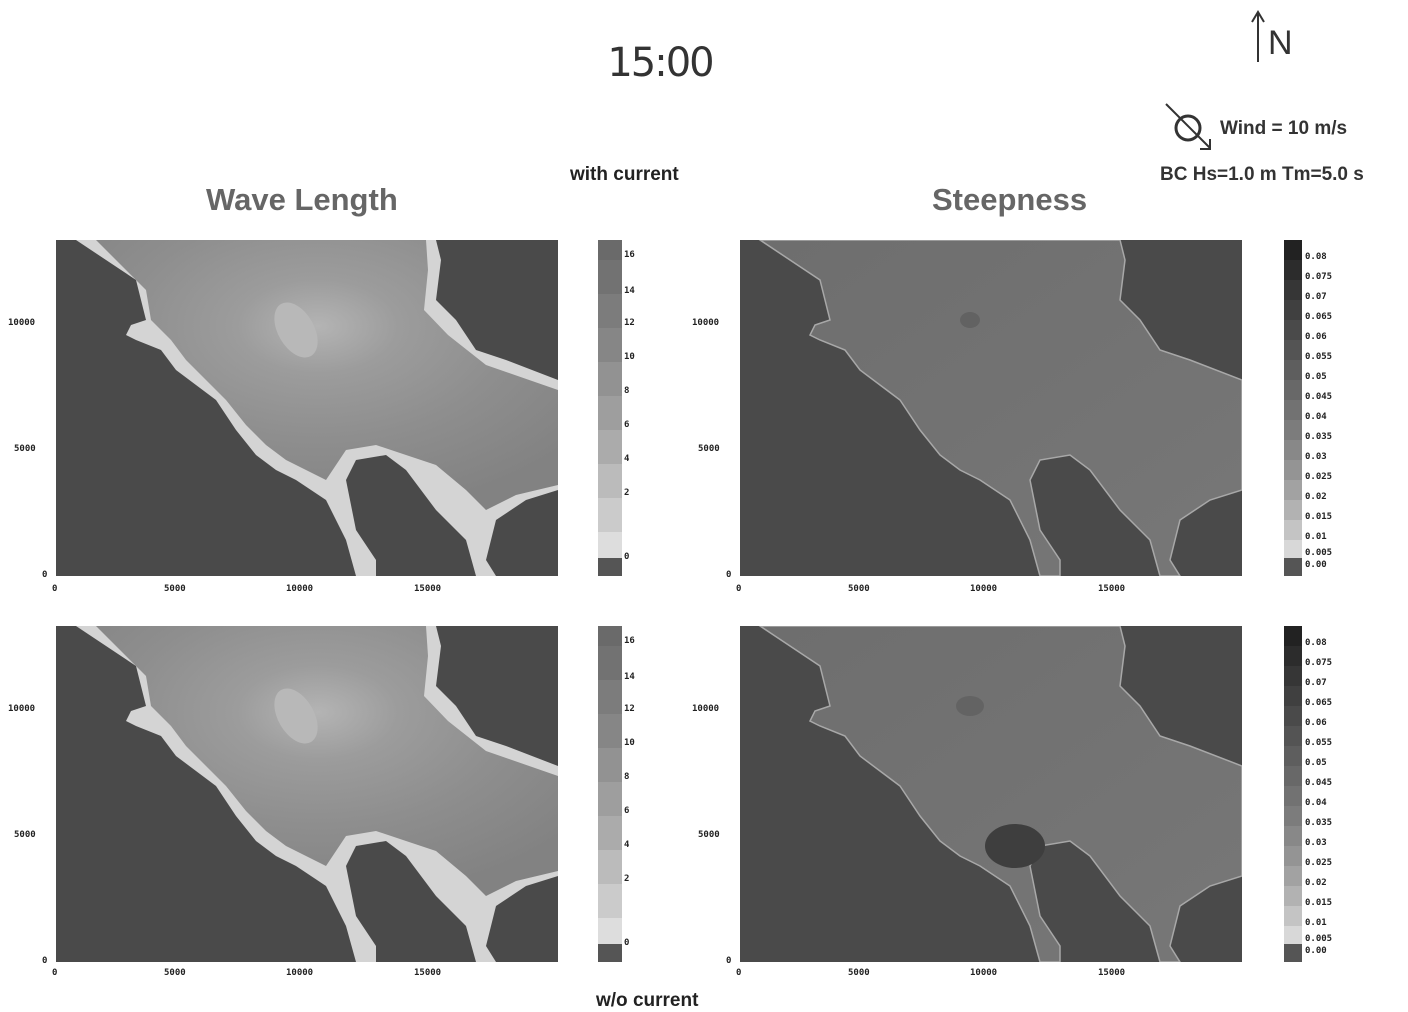 This screenshot has height=1012, width=1408. What do you see at coordinates (629, 255) in the screenshot?
I see `cbar-wl-top-tick: 16` at bounding box center [629, 255].